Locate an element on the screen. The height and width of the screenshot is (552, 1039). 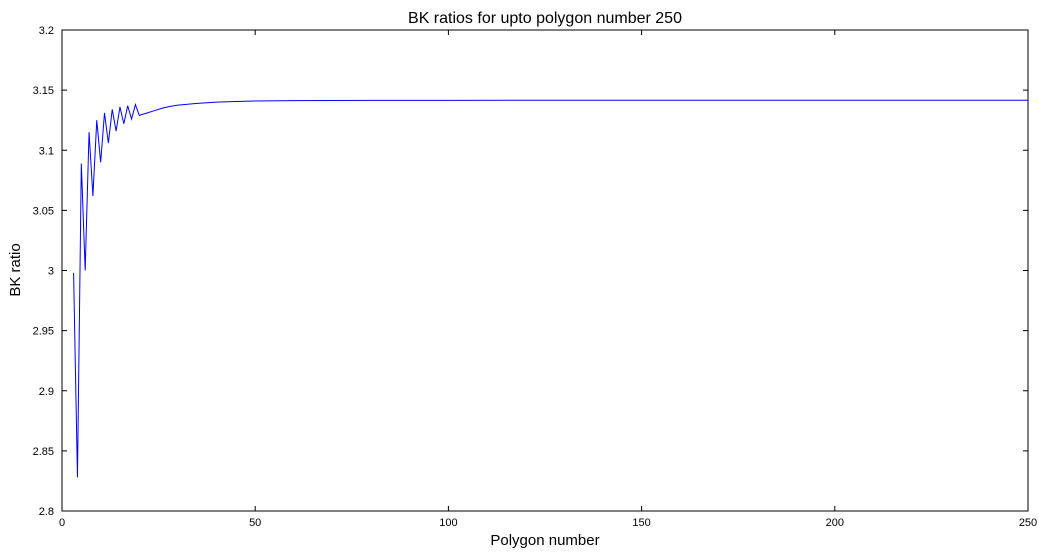
y-axis-label: BK ratio is located at coordinates (15, 269).